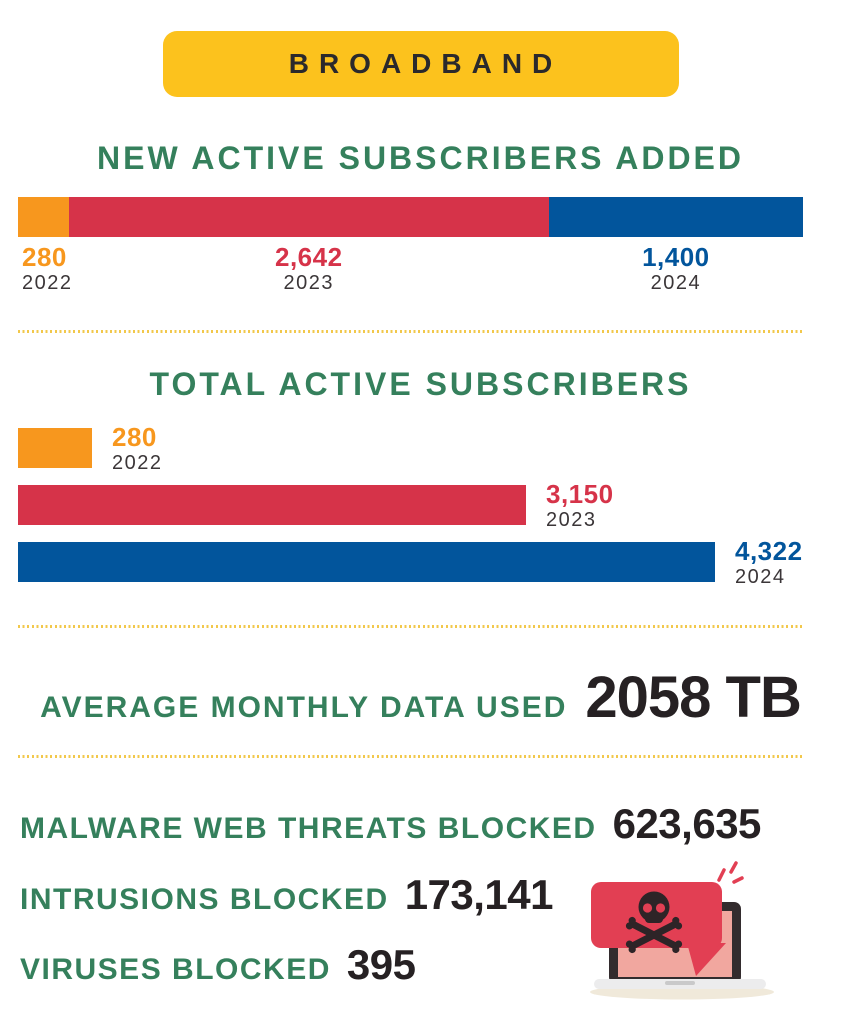 The width and height of the screenshot is (841, 1024). I want to click on bar-label-group: 3,150 2023, so click(580, 505).